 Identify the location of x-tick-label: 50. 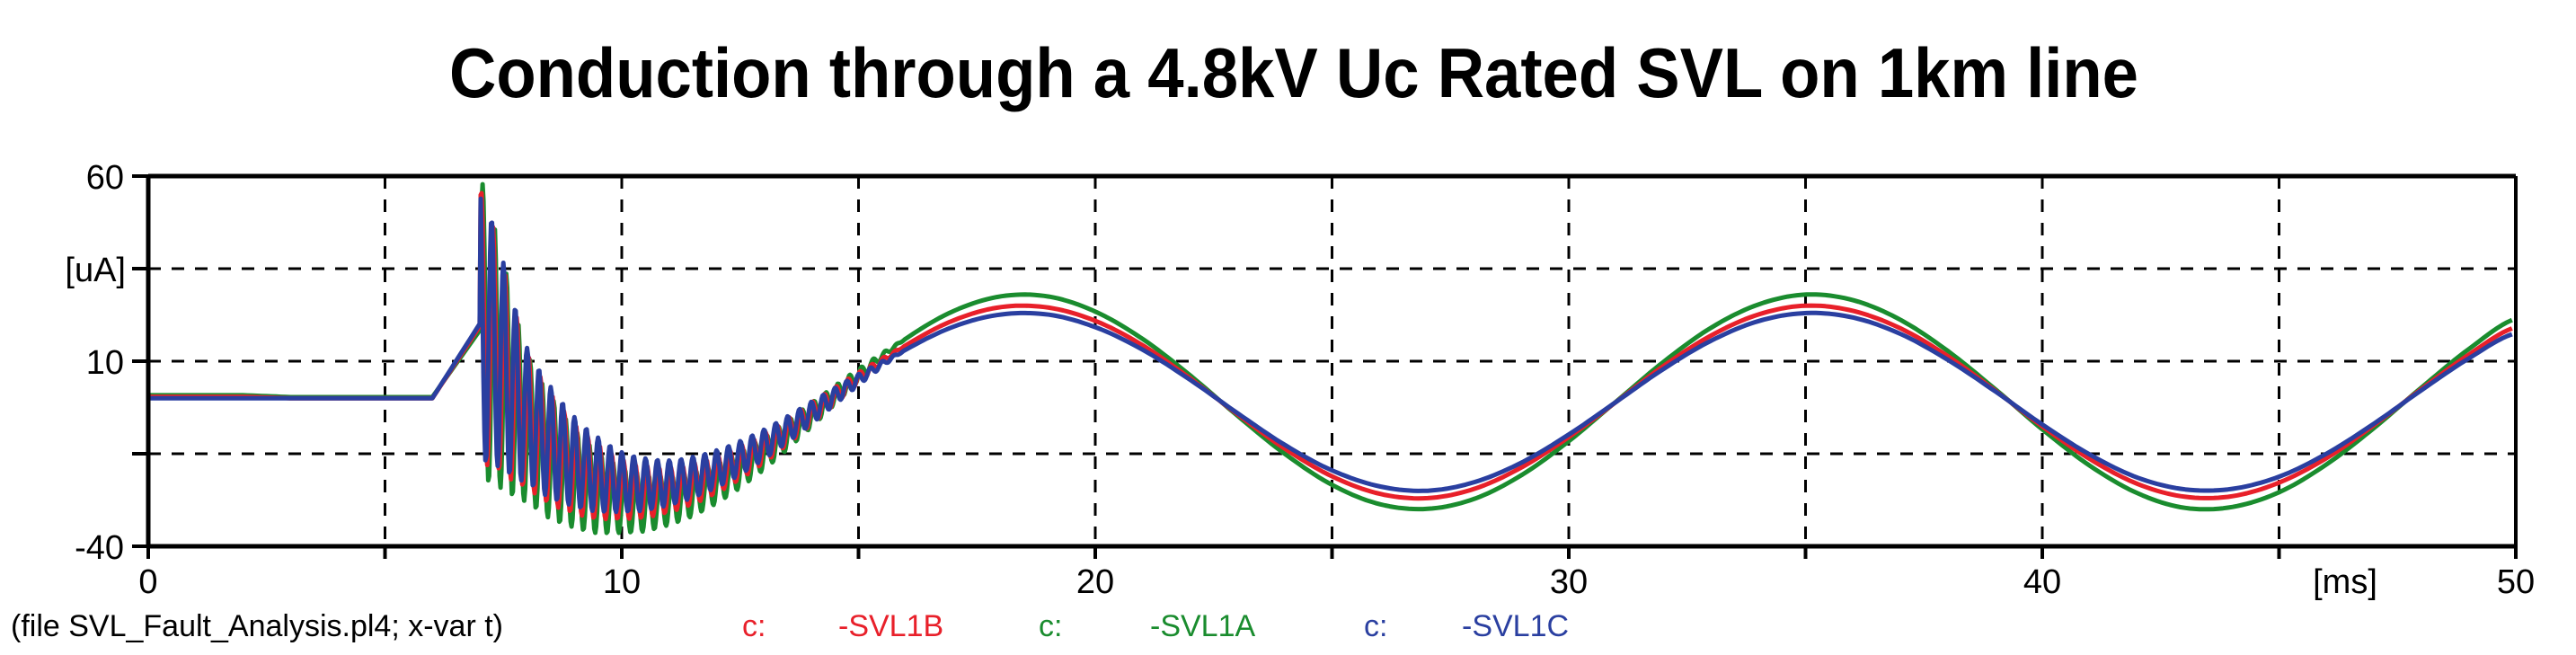
(2516, 582).